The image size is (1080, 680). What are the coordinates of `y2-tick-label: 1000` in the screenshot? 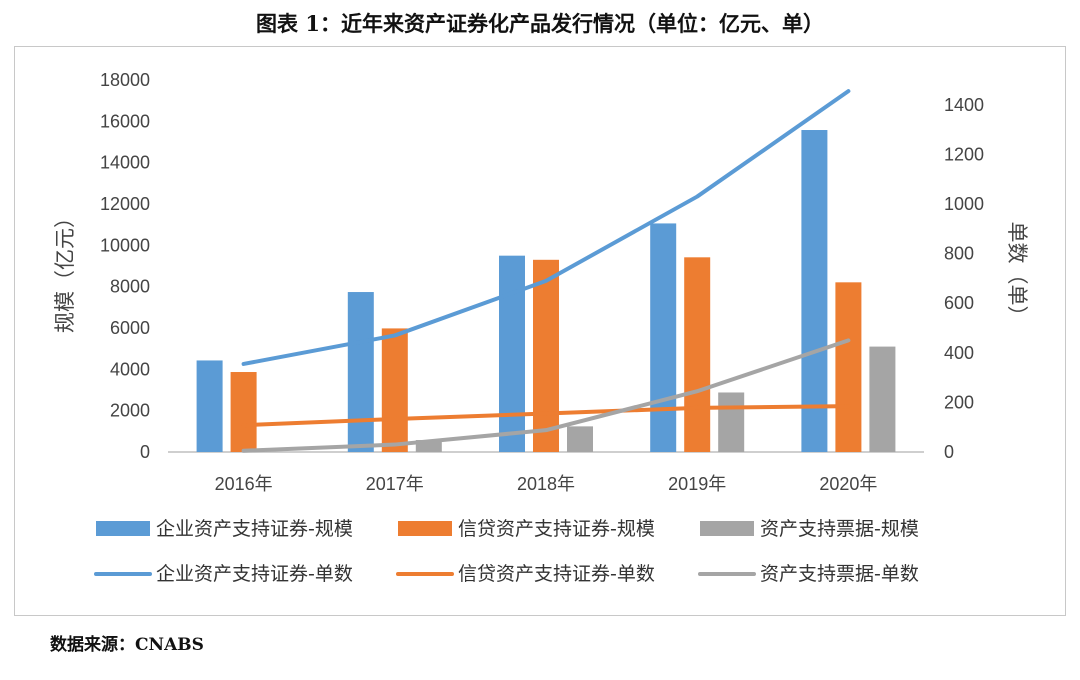 It's located at (964, 204).